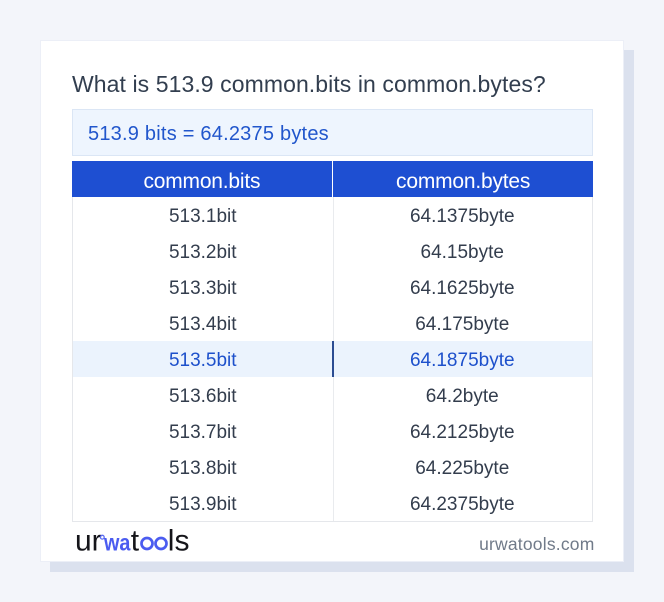 This screenshot has width=664, height=602. Describe the element at coordinates (116, 542) in the screenshot. I see `svg-text: wa` at that location.